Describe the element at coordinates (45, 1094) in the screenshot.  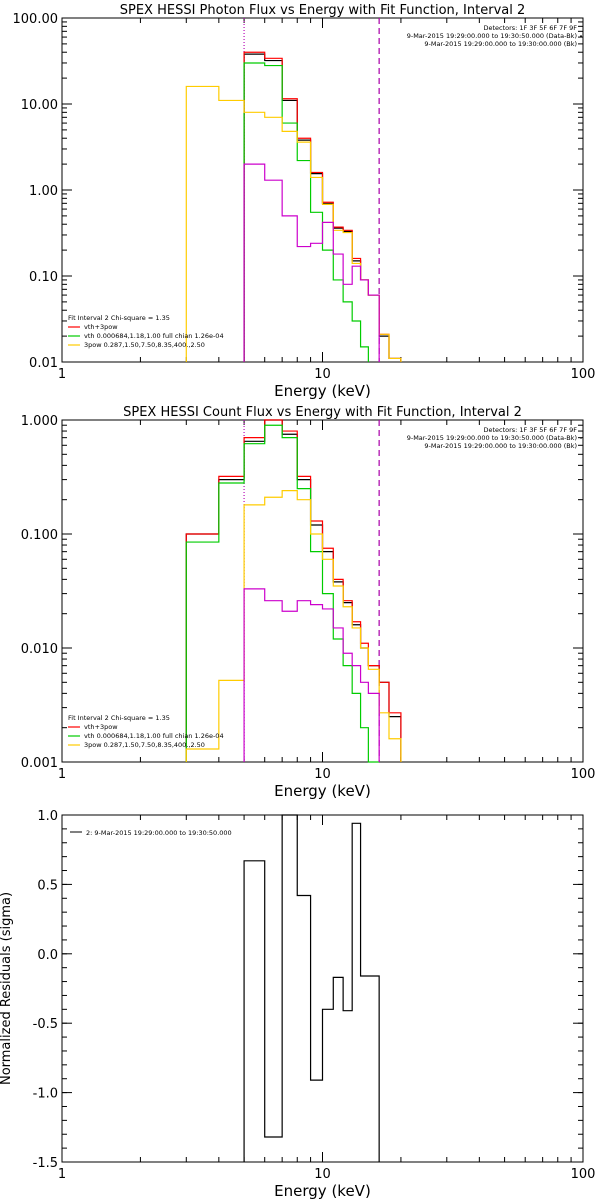
I see `y-tick-label: -1.0` at that location.